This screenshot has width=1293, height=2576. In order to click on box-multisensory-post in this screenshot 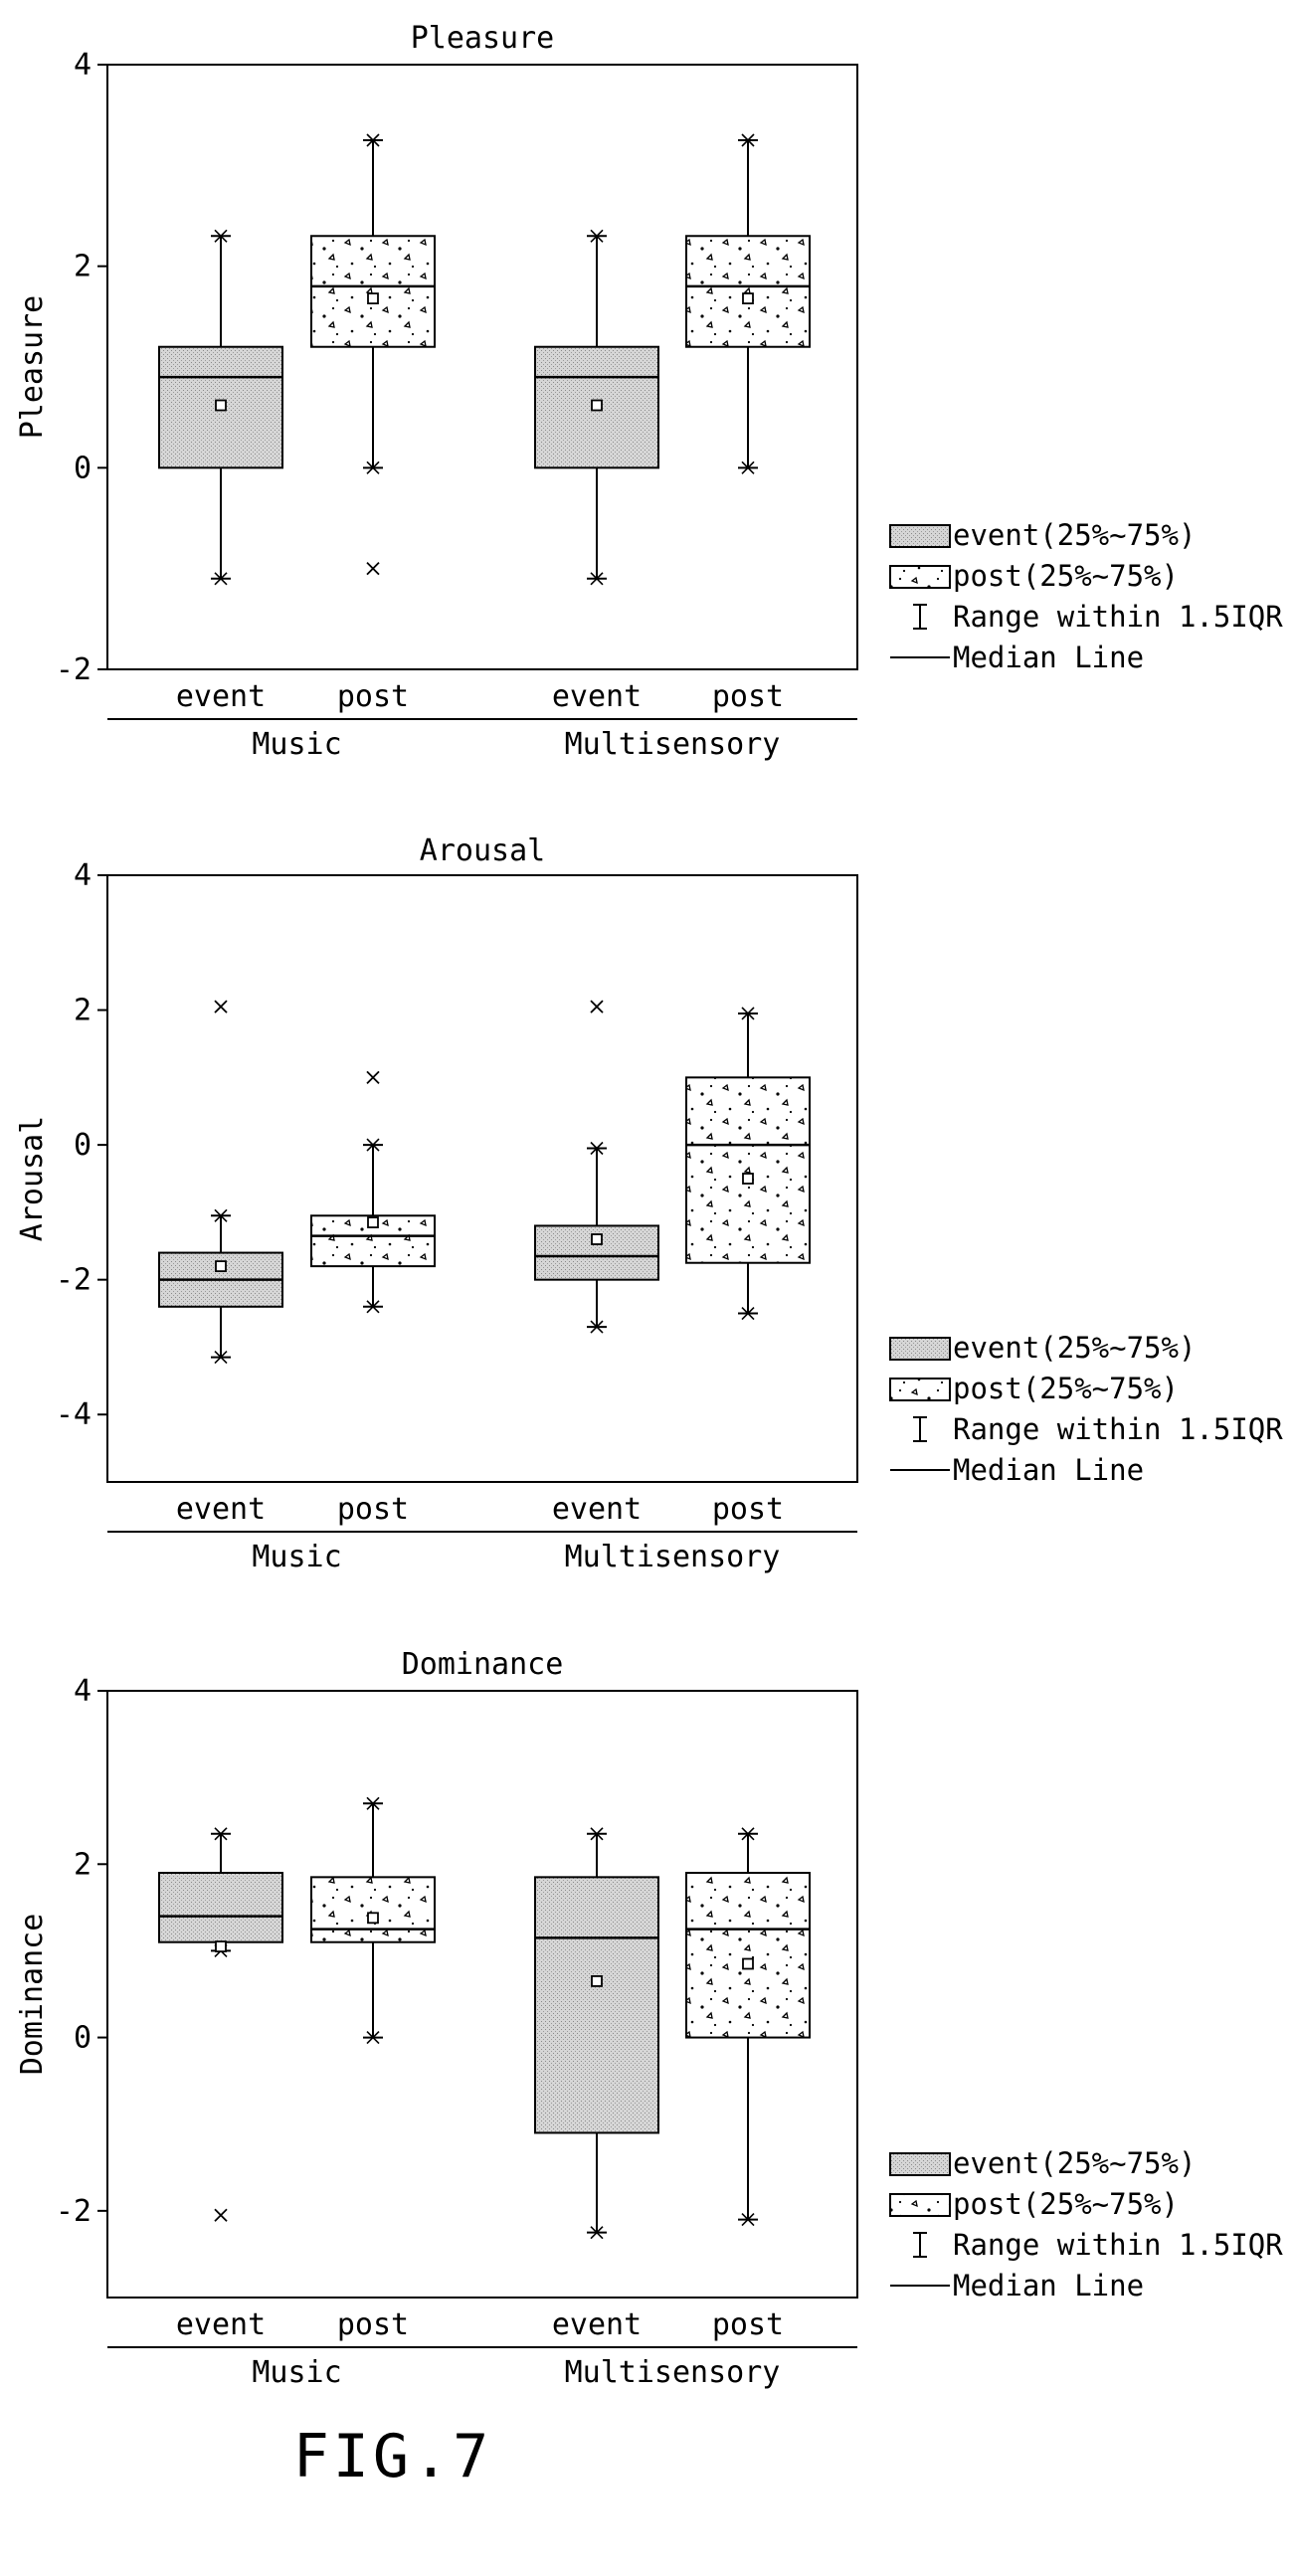, I will do `click(748, 2027)`.